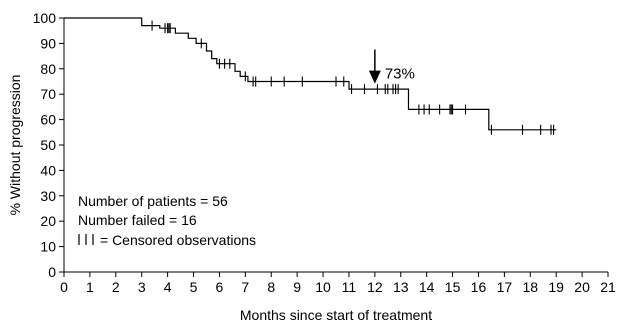 Image resolution: width=621 pixels, height=326 pixels. What do you see at coordinates (530, 287) in the screenshot?
I see `x-tick-label: 18` at bounding box center [530, 287].